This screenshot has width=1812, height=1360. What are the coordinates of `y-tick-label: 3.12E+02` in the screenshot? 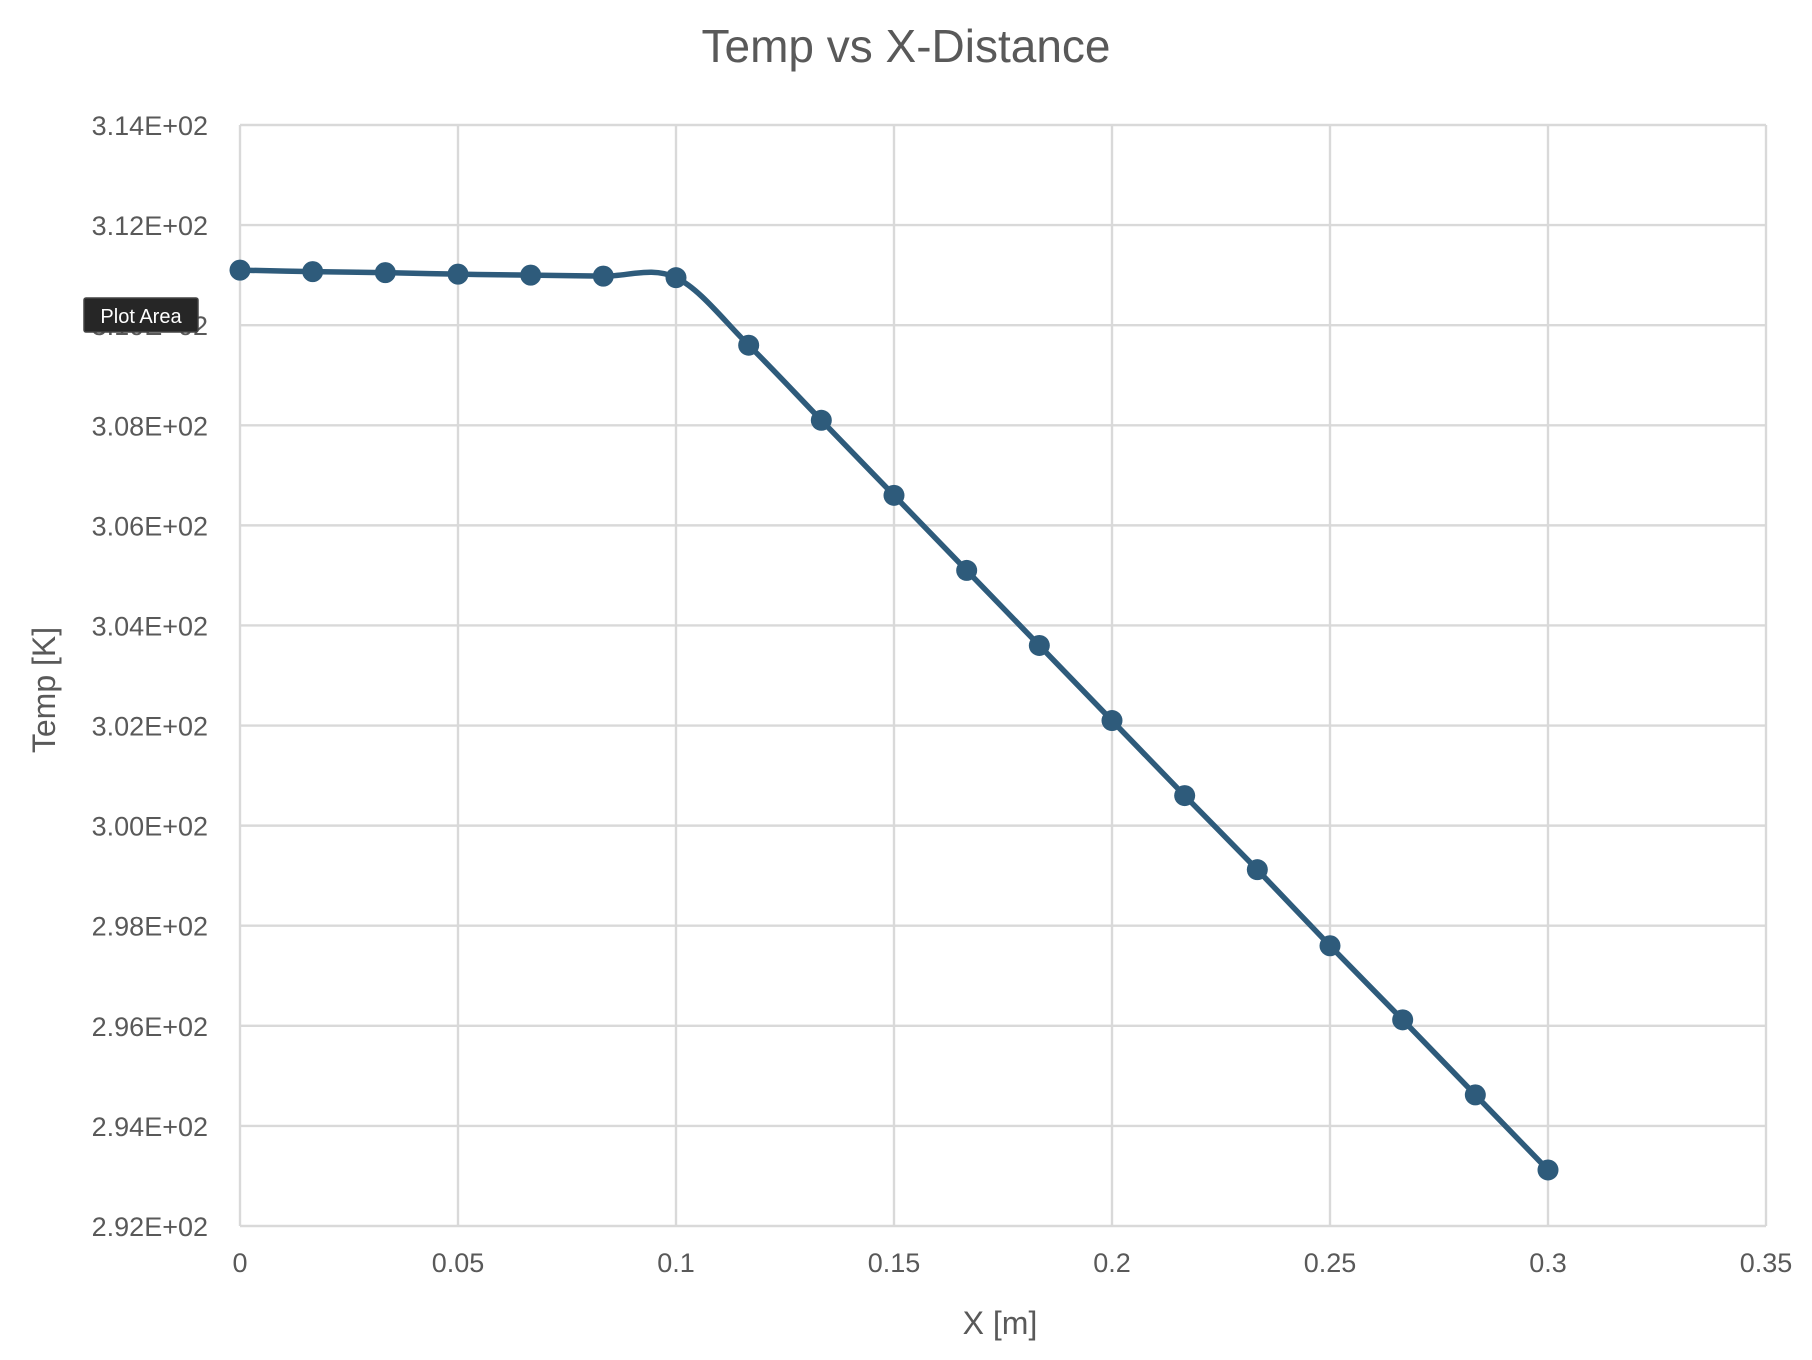 It's located at (150, 226).